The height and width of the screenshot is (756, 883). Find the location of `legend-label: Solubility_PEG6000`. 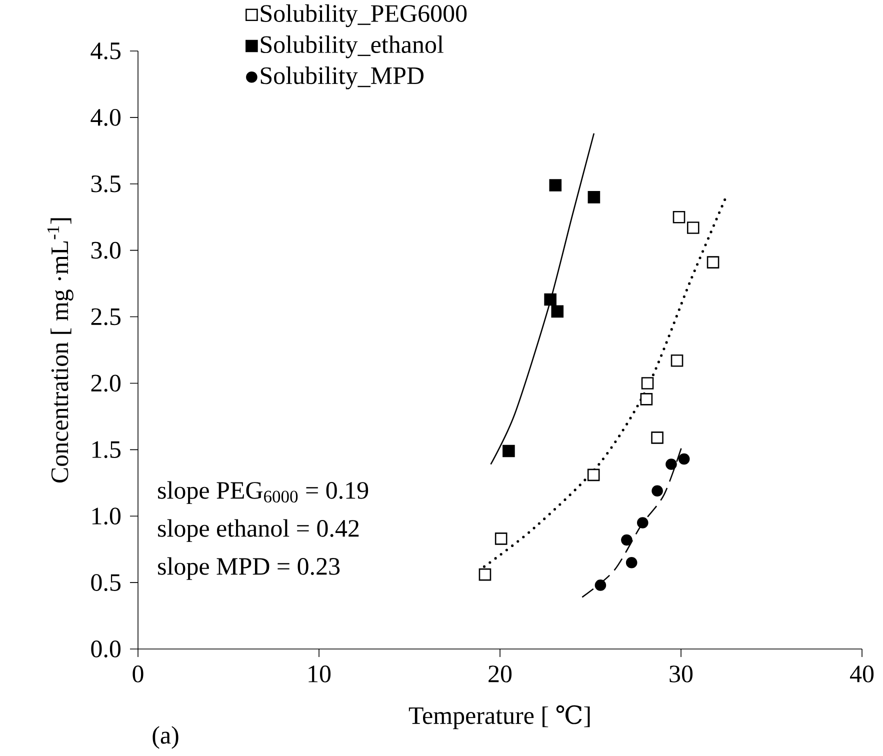

legend-label: Solubility_PEG6000 is located at coordinates (363, 16).